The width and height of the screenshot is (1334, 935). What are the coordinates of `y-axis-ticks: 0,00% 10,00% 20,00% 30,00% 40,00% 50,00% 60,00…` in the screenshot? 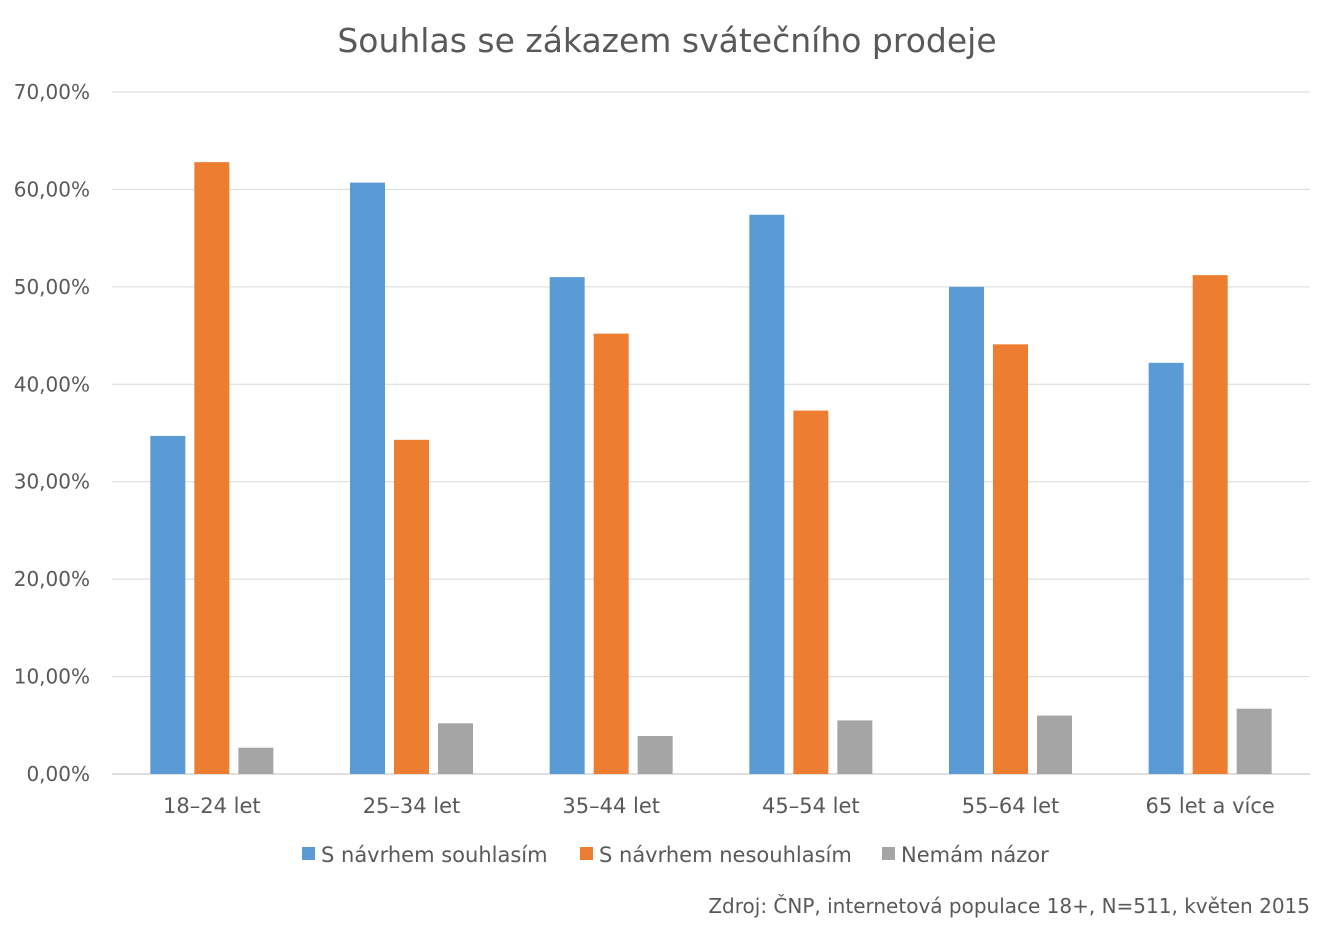 It's located at (52, 433).